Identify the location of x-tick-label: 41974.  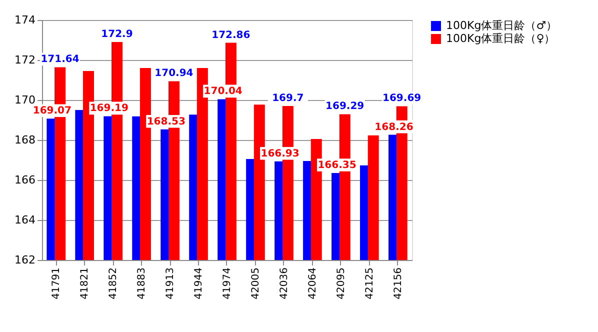
(227, 284).